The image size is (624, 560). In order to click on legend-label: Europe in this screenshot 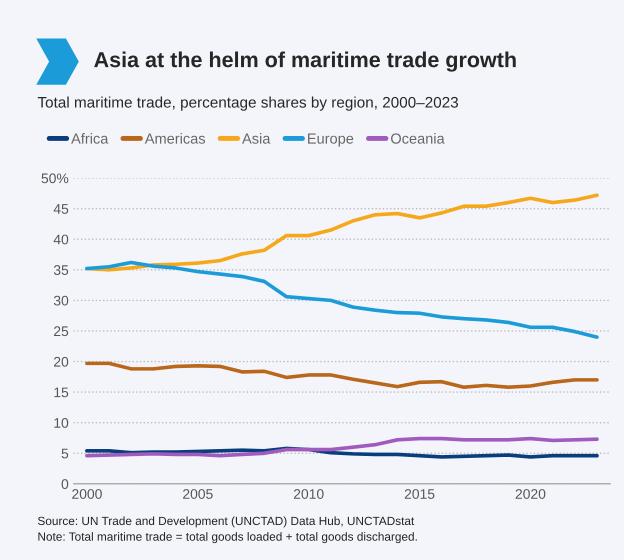, I will do `click(331, 140)`.